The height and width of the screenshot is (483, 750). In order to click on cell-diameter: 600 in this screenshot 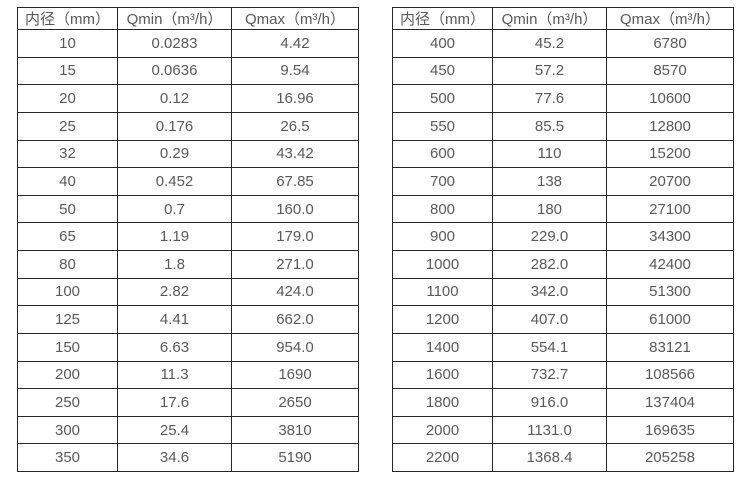, I will do `click(442, 154)`.